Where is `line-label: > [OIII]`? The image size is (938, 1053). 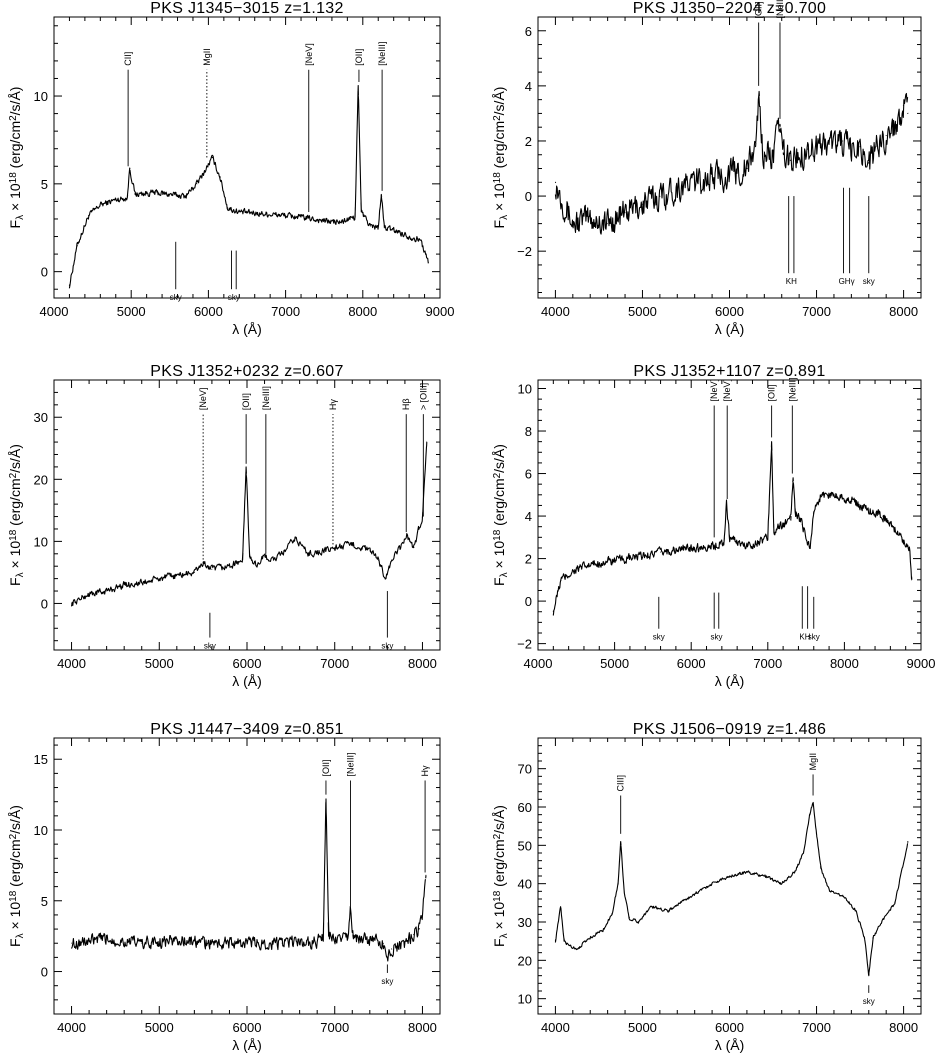
line-label: > [OIII] is located at coordinates (423, 396).